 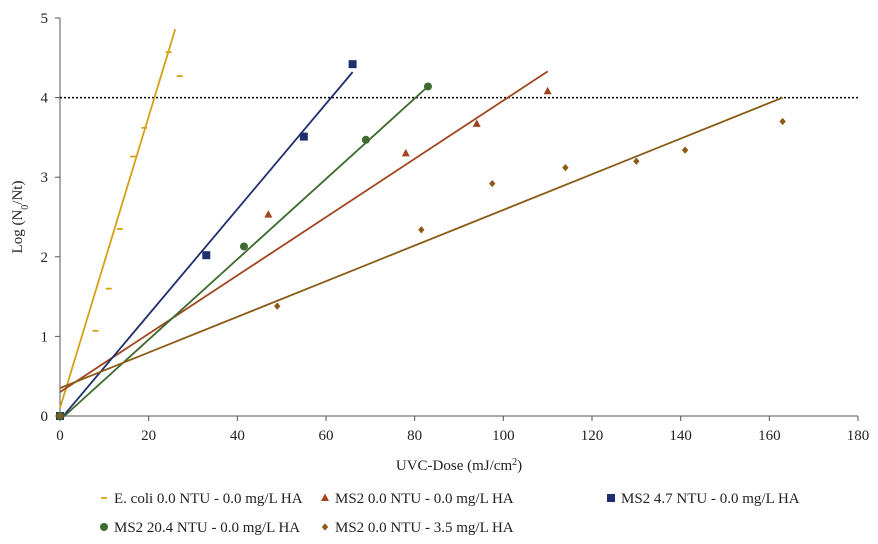 What do you see at coordinates (414, 436) in the screenshot?
I see `x-tick-label: 80` at bounding box center [414, 436].